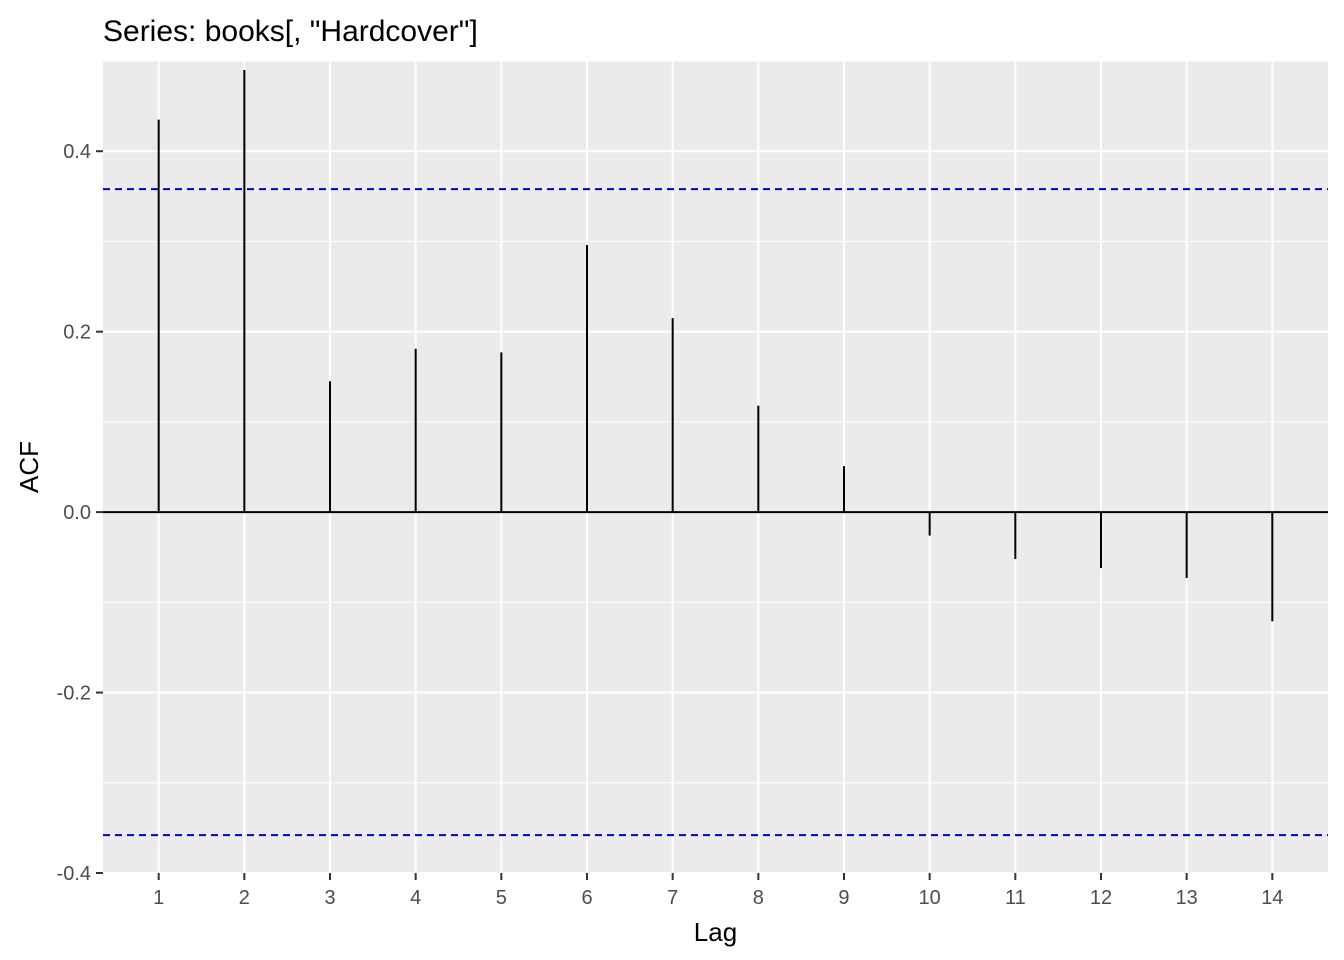 The image size is (1344, 960). Describe the element at coordinates (930, 898) in the screenshot. I see `x-tick-label: 10` at that location.